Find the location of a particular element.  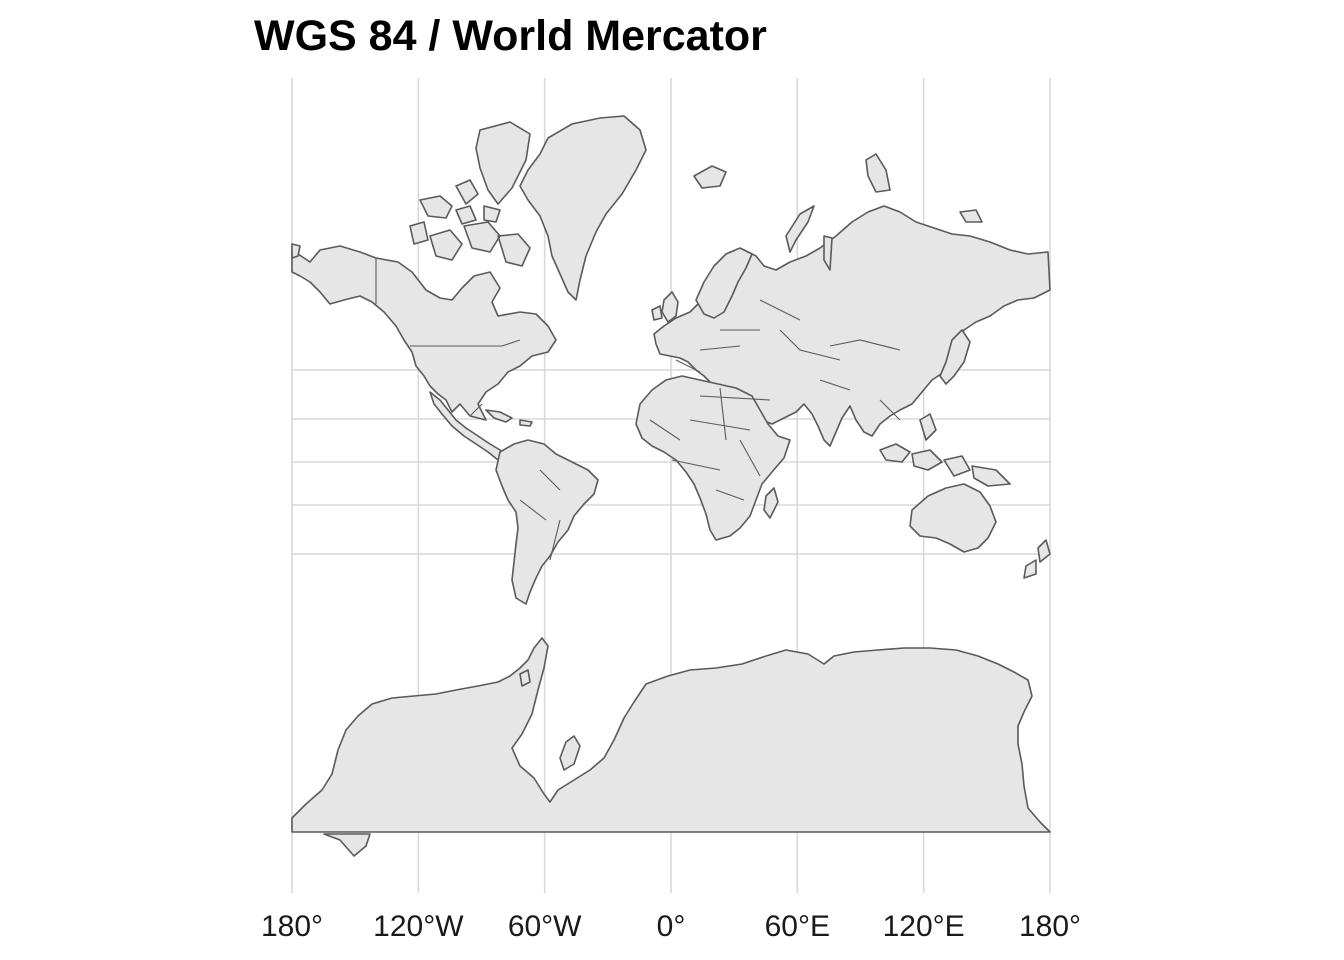

madagascar is located at coordinates (771, 503).